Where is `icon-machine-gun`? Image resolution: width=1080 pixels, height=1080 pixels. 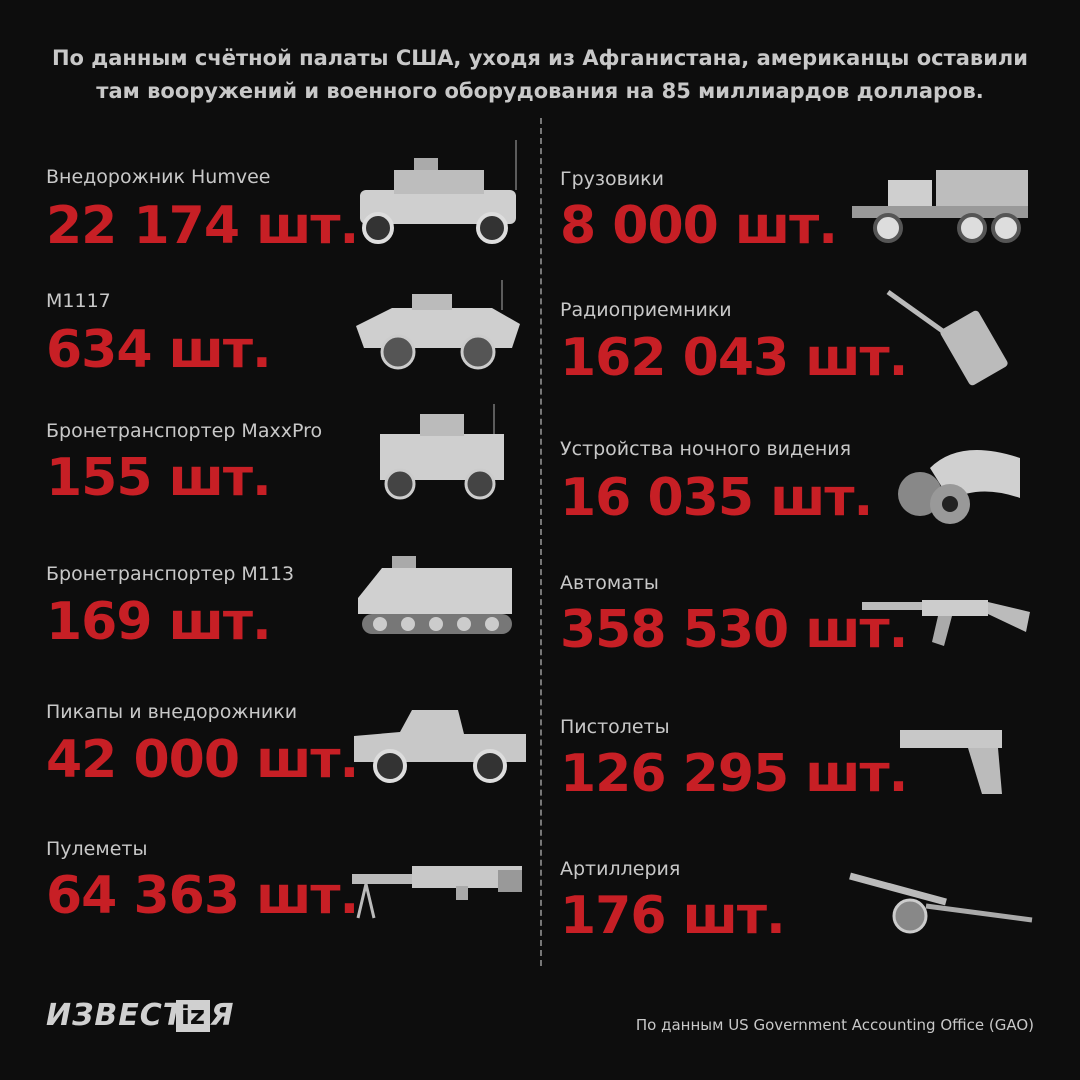
icon-machine-gun is located at coordinates (437, 892).